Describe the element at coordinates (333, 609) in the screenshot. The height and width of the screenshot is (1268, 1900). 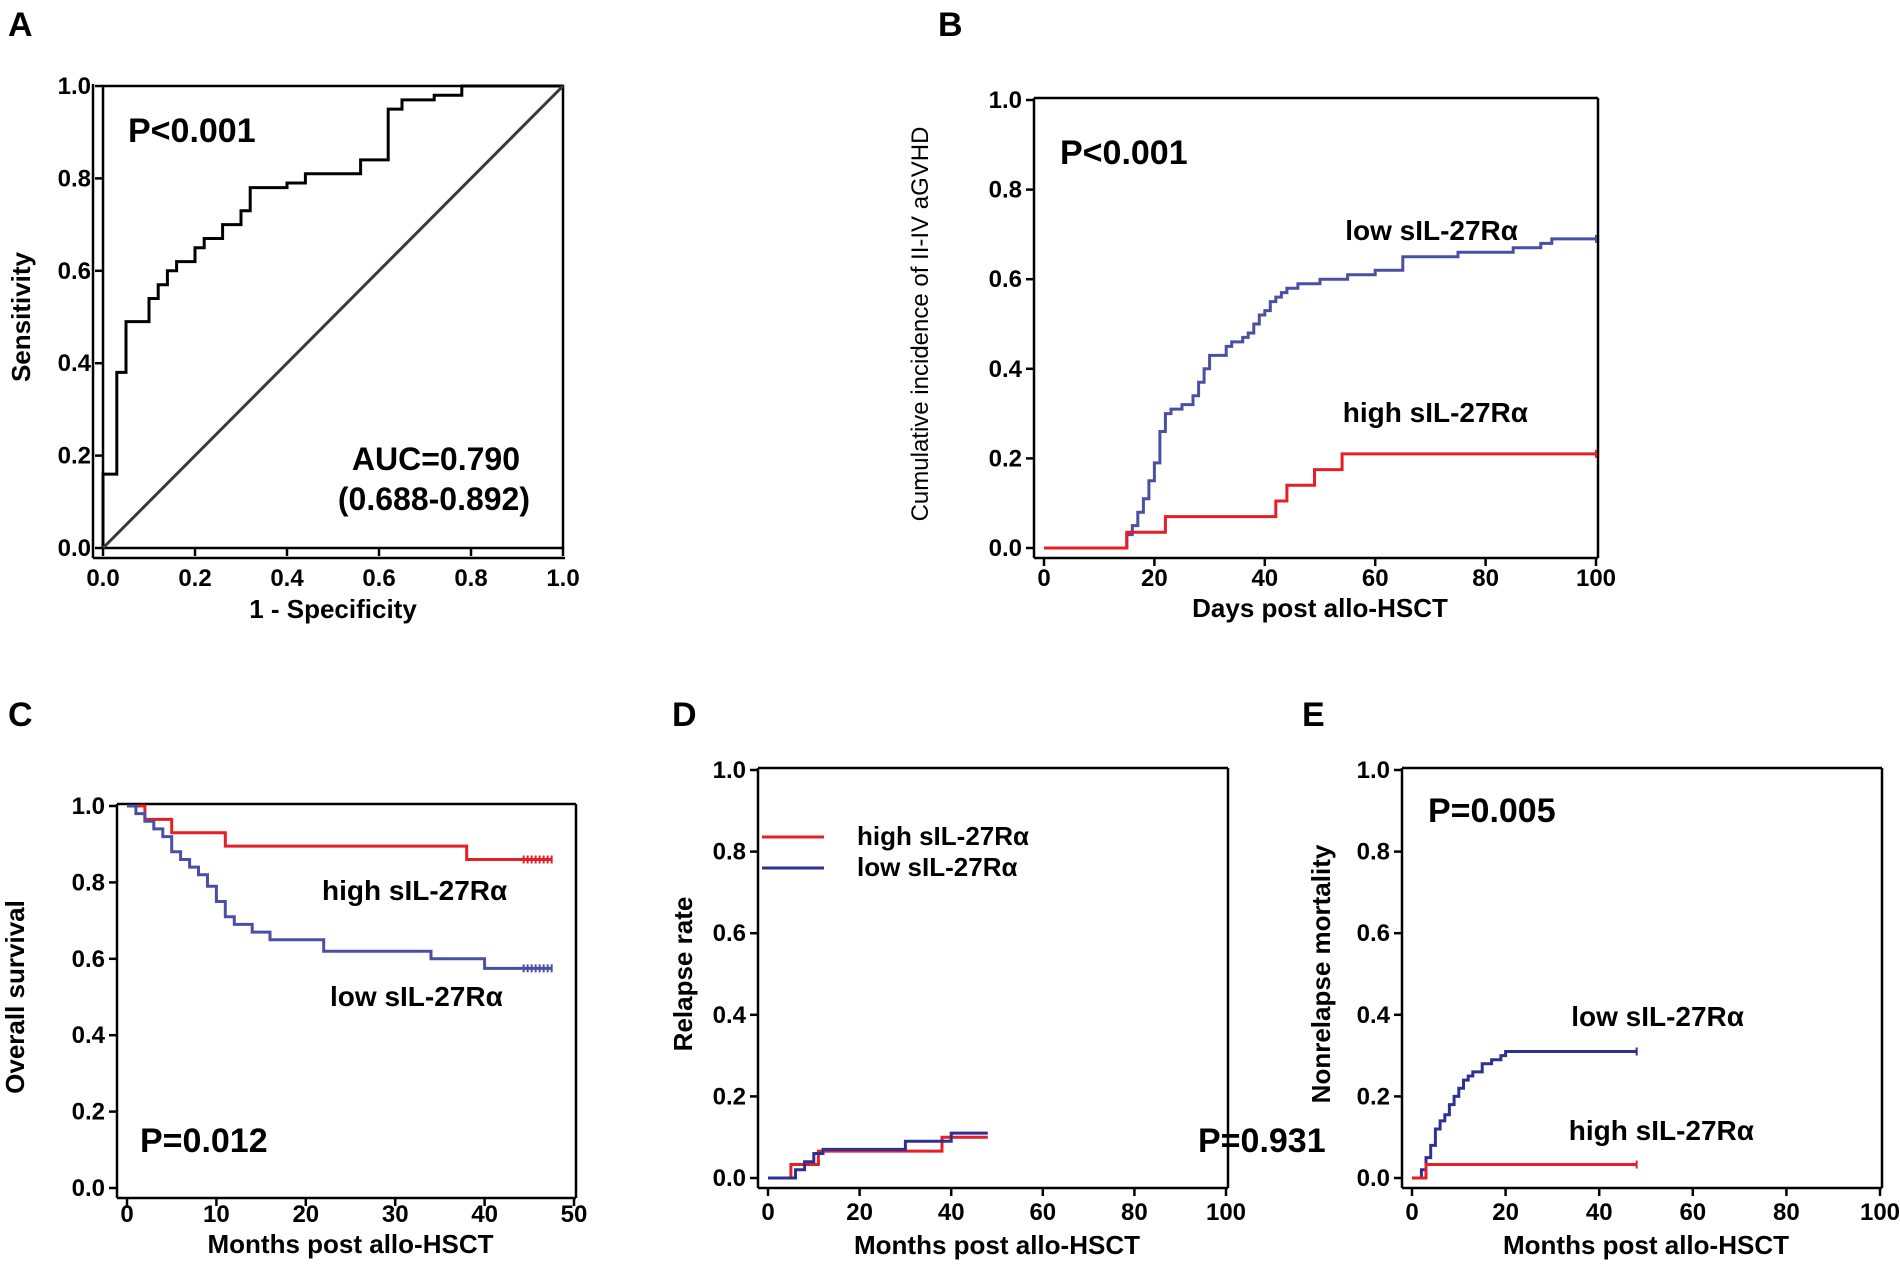
I see `x-axis-label: 1 - Specificity` at that location.